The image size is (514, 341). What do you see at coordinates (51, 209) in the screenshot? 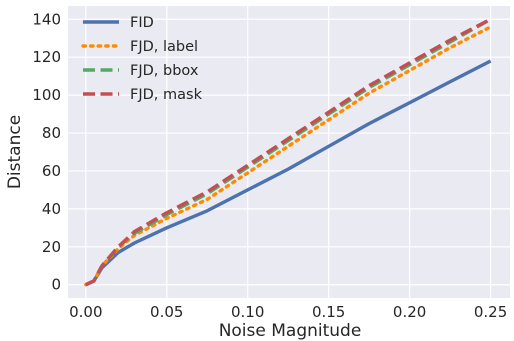
I see `y-tick-label: 40` at bounding box center [51, 209].